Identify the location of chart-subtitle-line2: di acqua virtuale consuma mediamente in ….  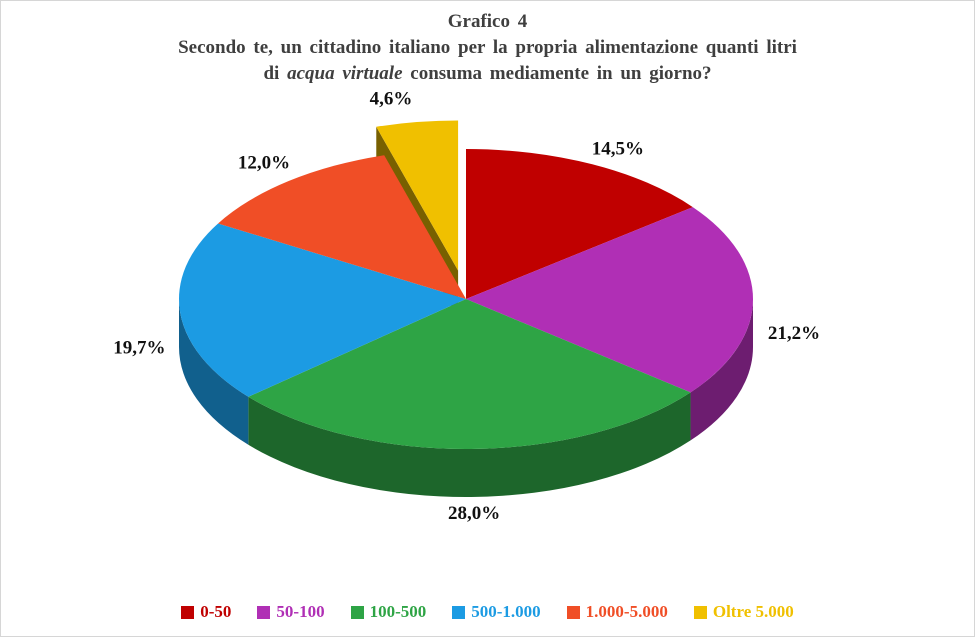
(487, 74).